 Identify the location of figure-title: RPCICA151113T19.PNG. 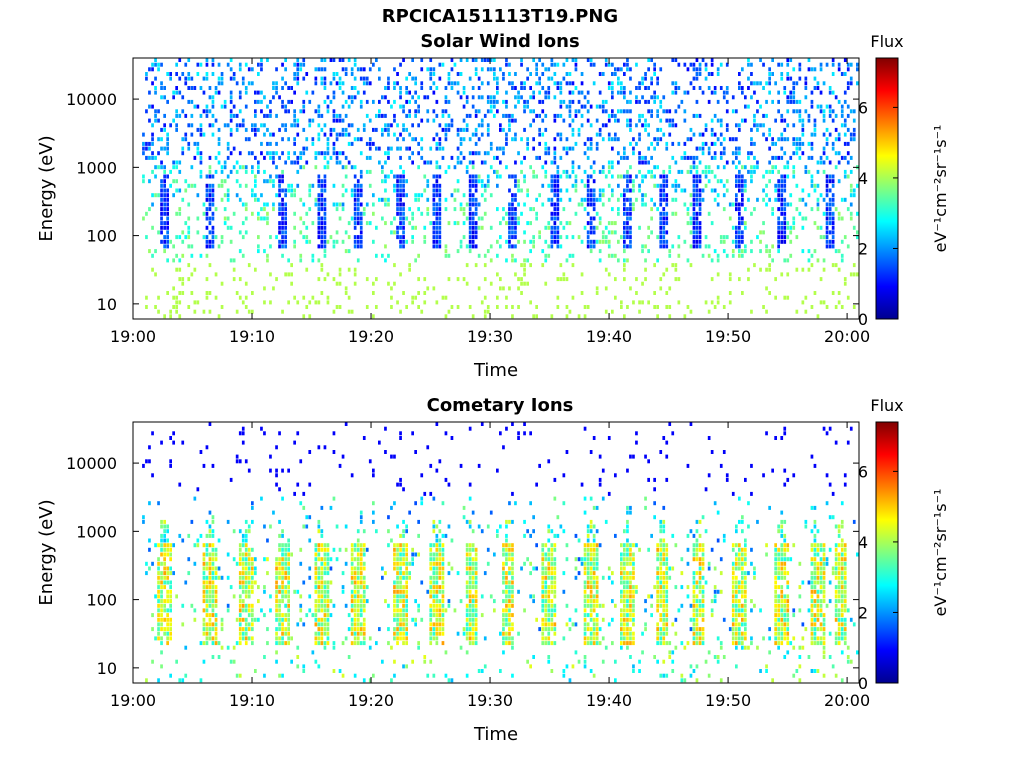
(500, 16).